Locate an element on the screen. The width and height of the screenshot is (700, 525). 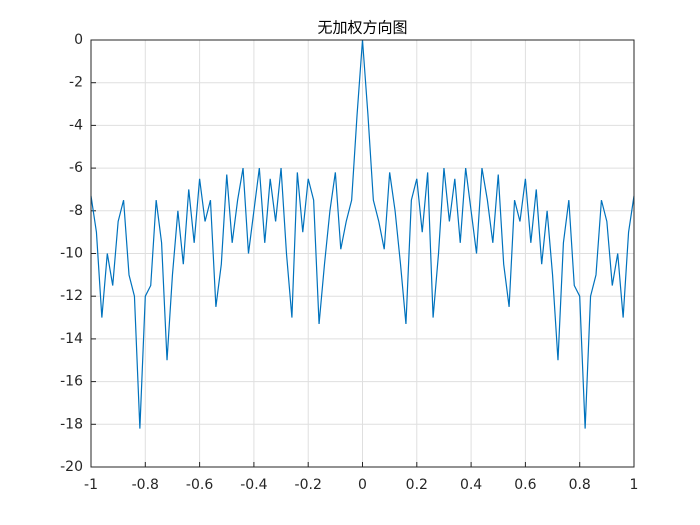
x-tick-label: 0.2 is located at coordinates (417, 485).